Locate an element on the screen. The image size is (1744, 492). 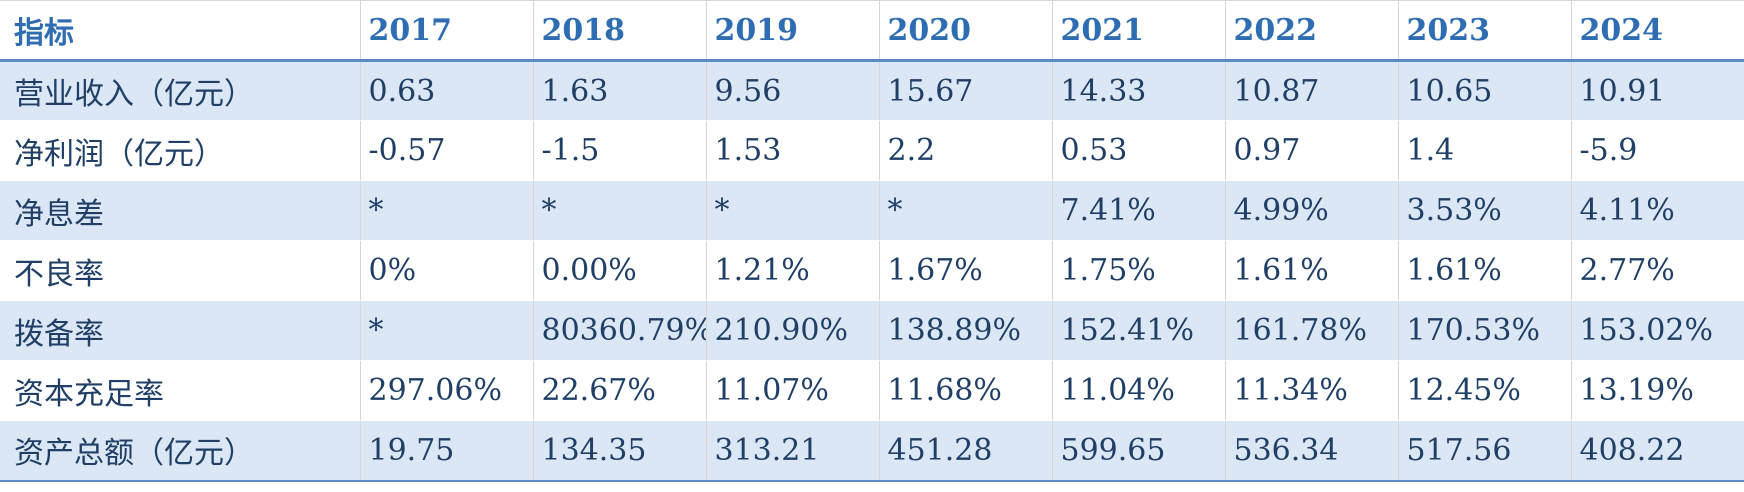
value-cell: 2.77% is located at coordinates (1657, 270).